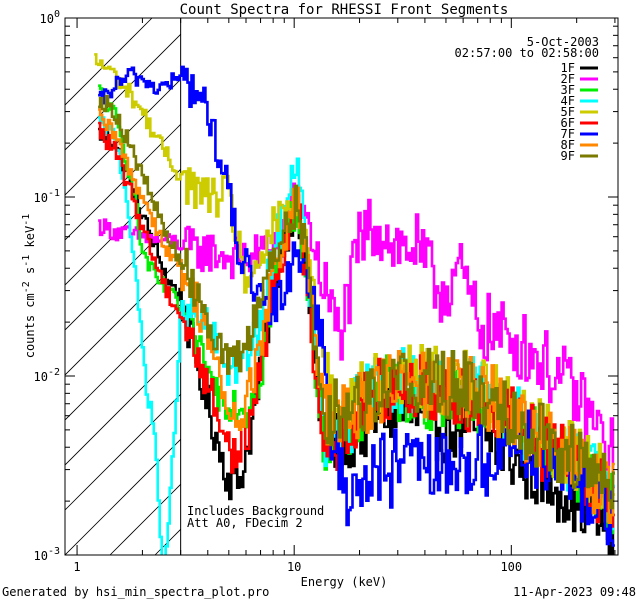 The width and height of the screenshot is (640, 600). I want to click on legend-label-3f: 3F, so click(568, 90).